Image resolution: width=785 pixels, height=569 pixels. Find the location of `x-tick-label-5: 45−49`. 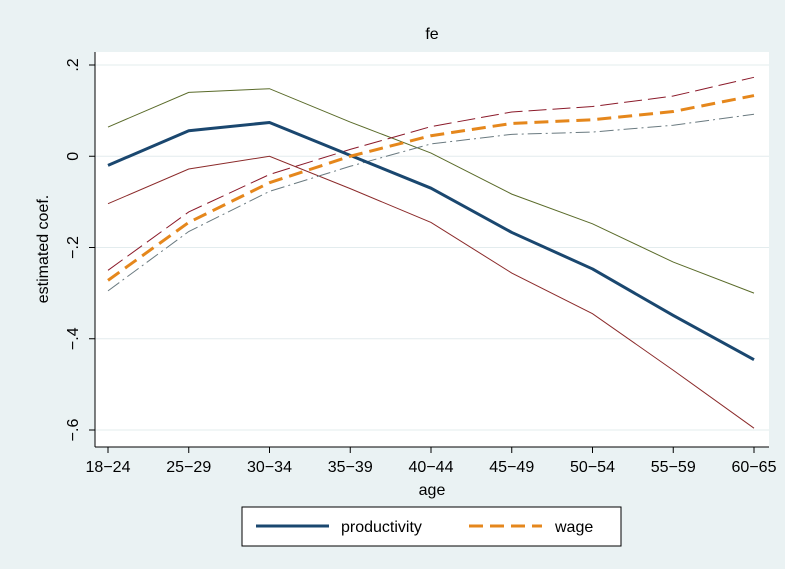

x-tick-label-5: 45−49 is located at coordinates (511, 467).